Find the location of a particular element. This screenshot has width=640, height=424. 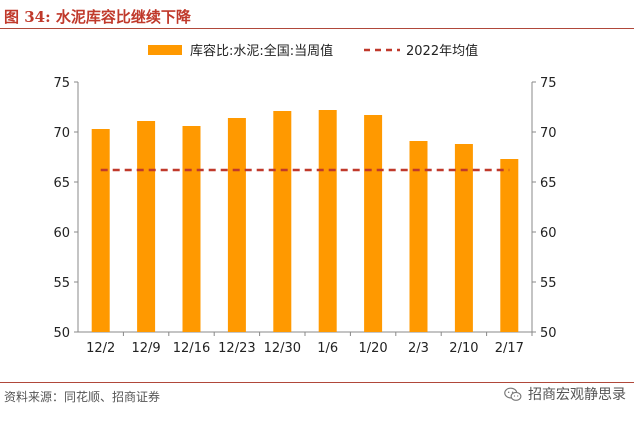

y-tick-label-left: 75 is located at coordinates (61, 83).